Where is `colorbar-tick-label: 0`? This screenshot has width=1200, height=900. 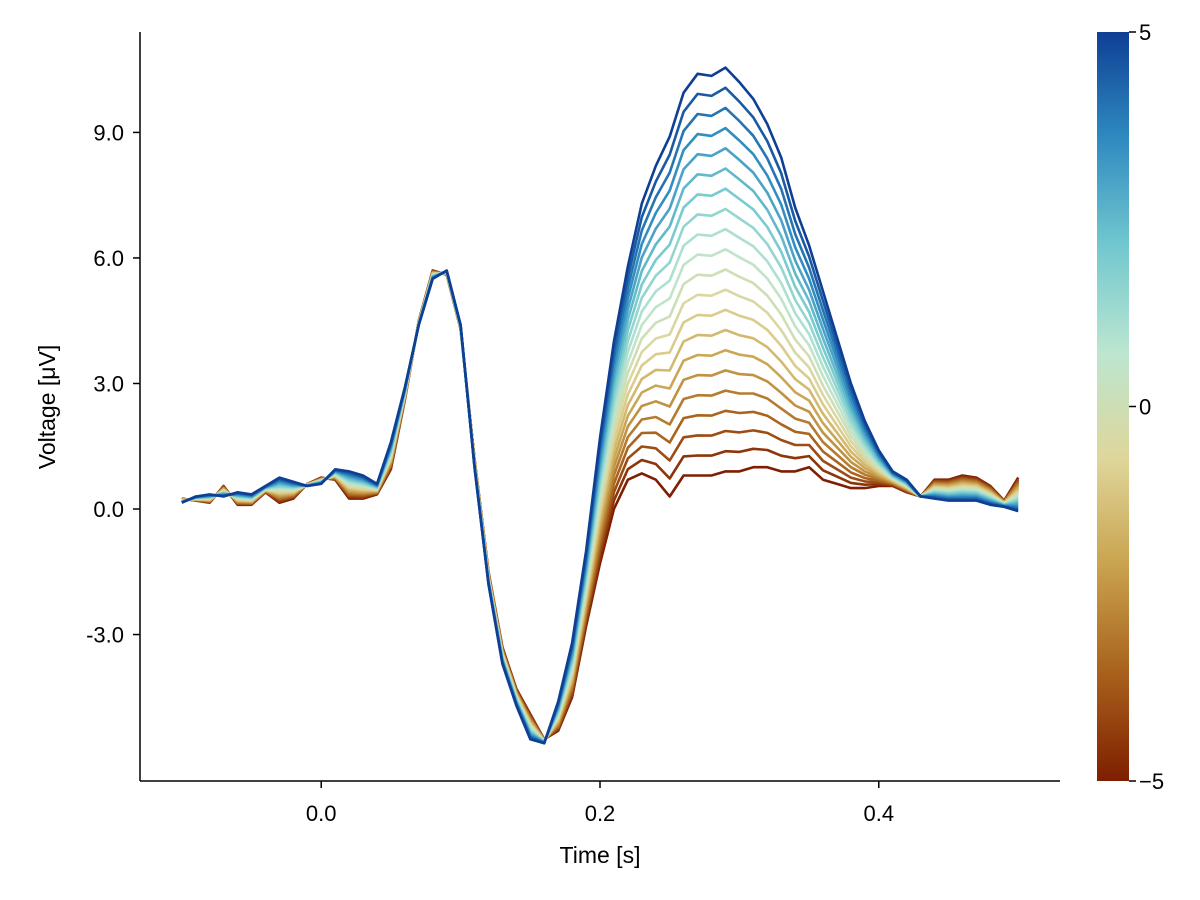 colorbar-tick-label: 0 is located at coordinates (1145, 407).